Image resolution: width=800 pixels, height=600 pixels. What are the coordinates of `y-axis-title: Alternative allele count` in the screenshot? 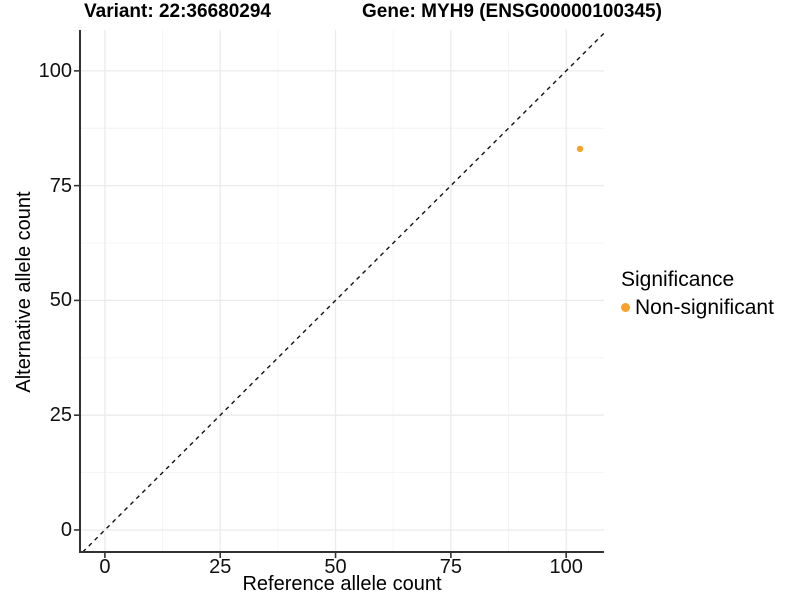 It's located at (24, 292).